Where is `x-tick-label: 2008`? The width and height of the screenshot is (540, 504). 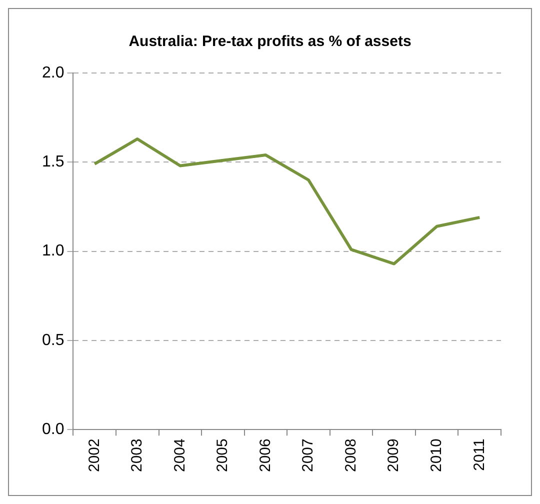
x-tick-label: 2008 is located at coordinates (351, 455).